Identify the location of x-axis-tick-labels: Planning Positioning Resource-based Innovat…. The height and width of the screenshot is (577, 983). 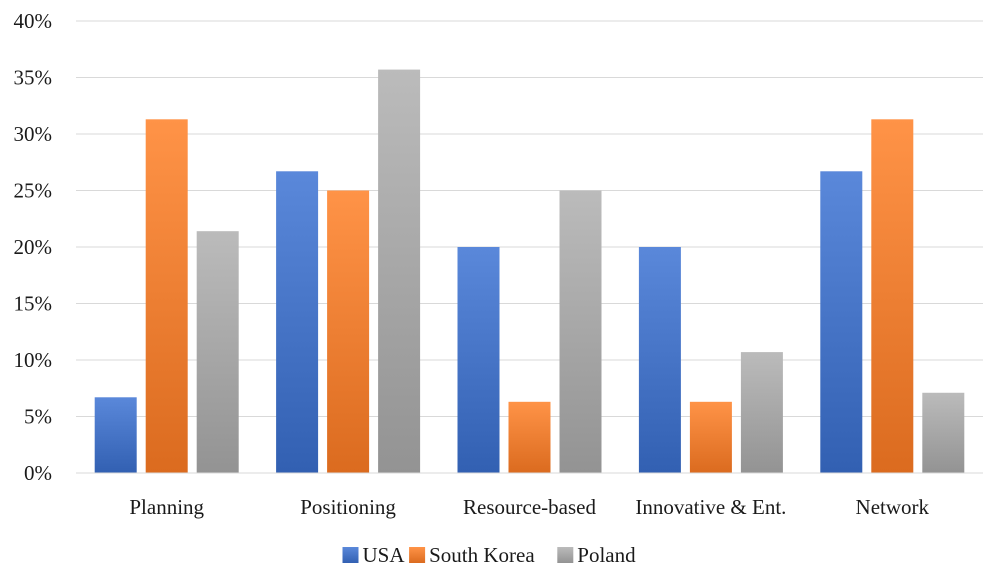
(529, 507).